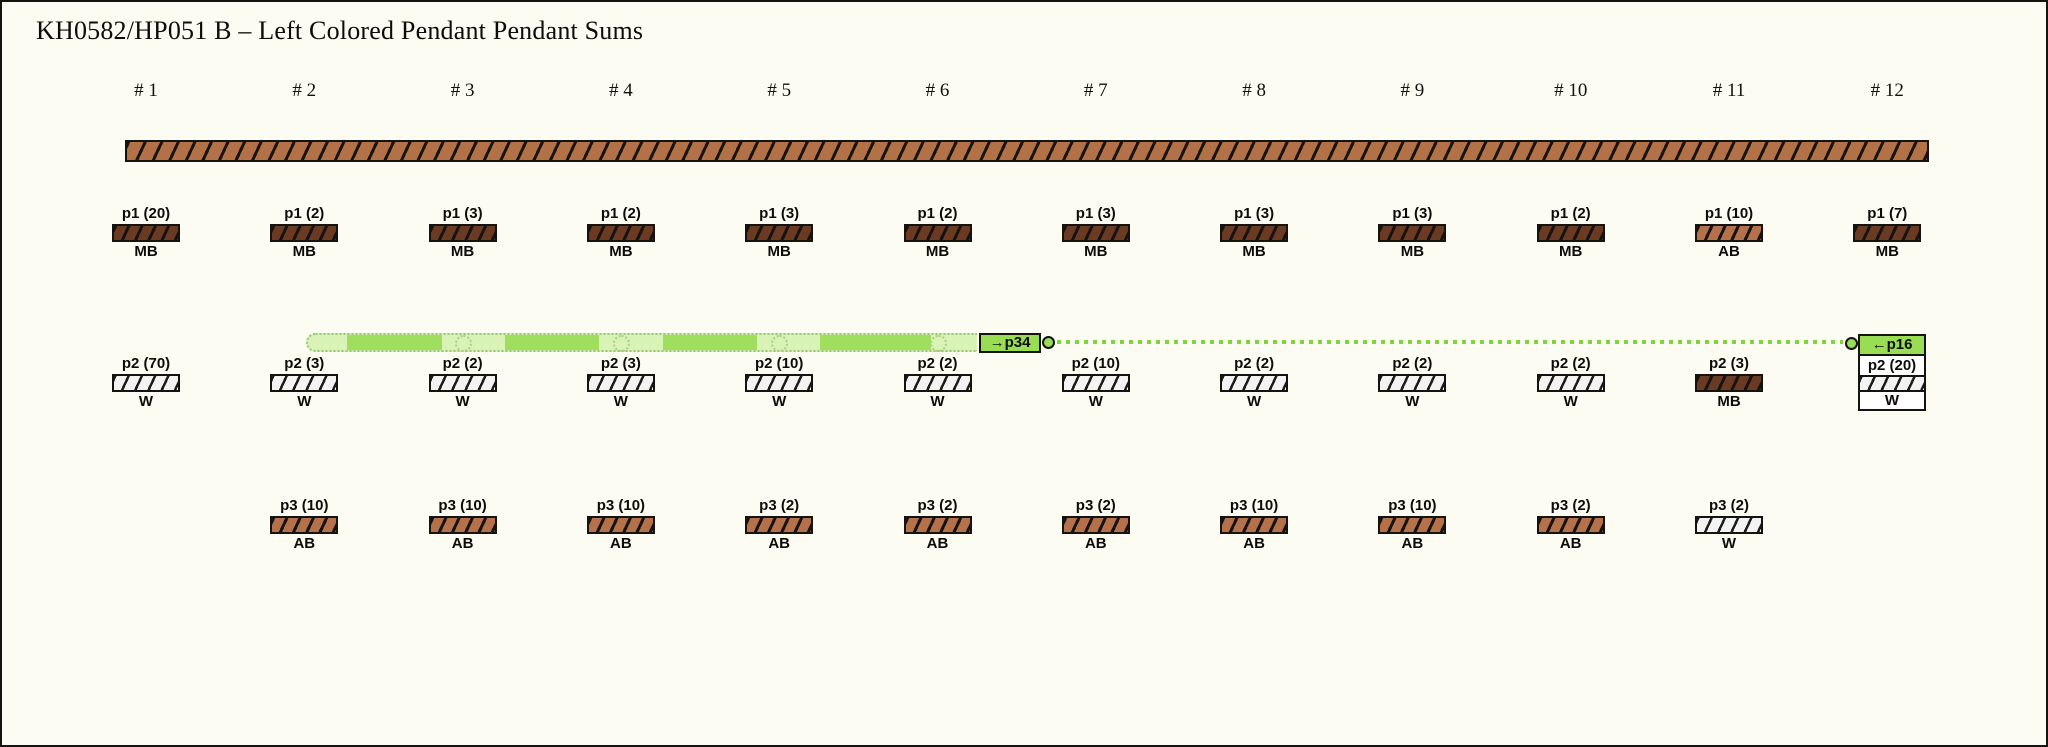 This screenshot has height=747, width=2048. I want to click on pendant-label: p2 (20), so click(1892, 365).